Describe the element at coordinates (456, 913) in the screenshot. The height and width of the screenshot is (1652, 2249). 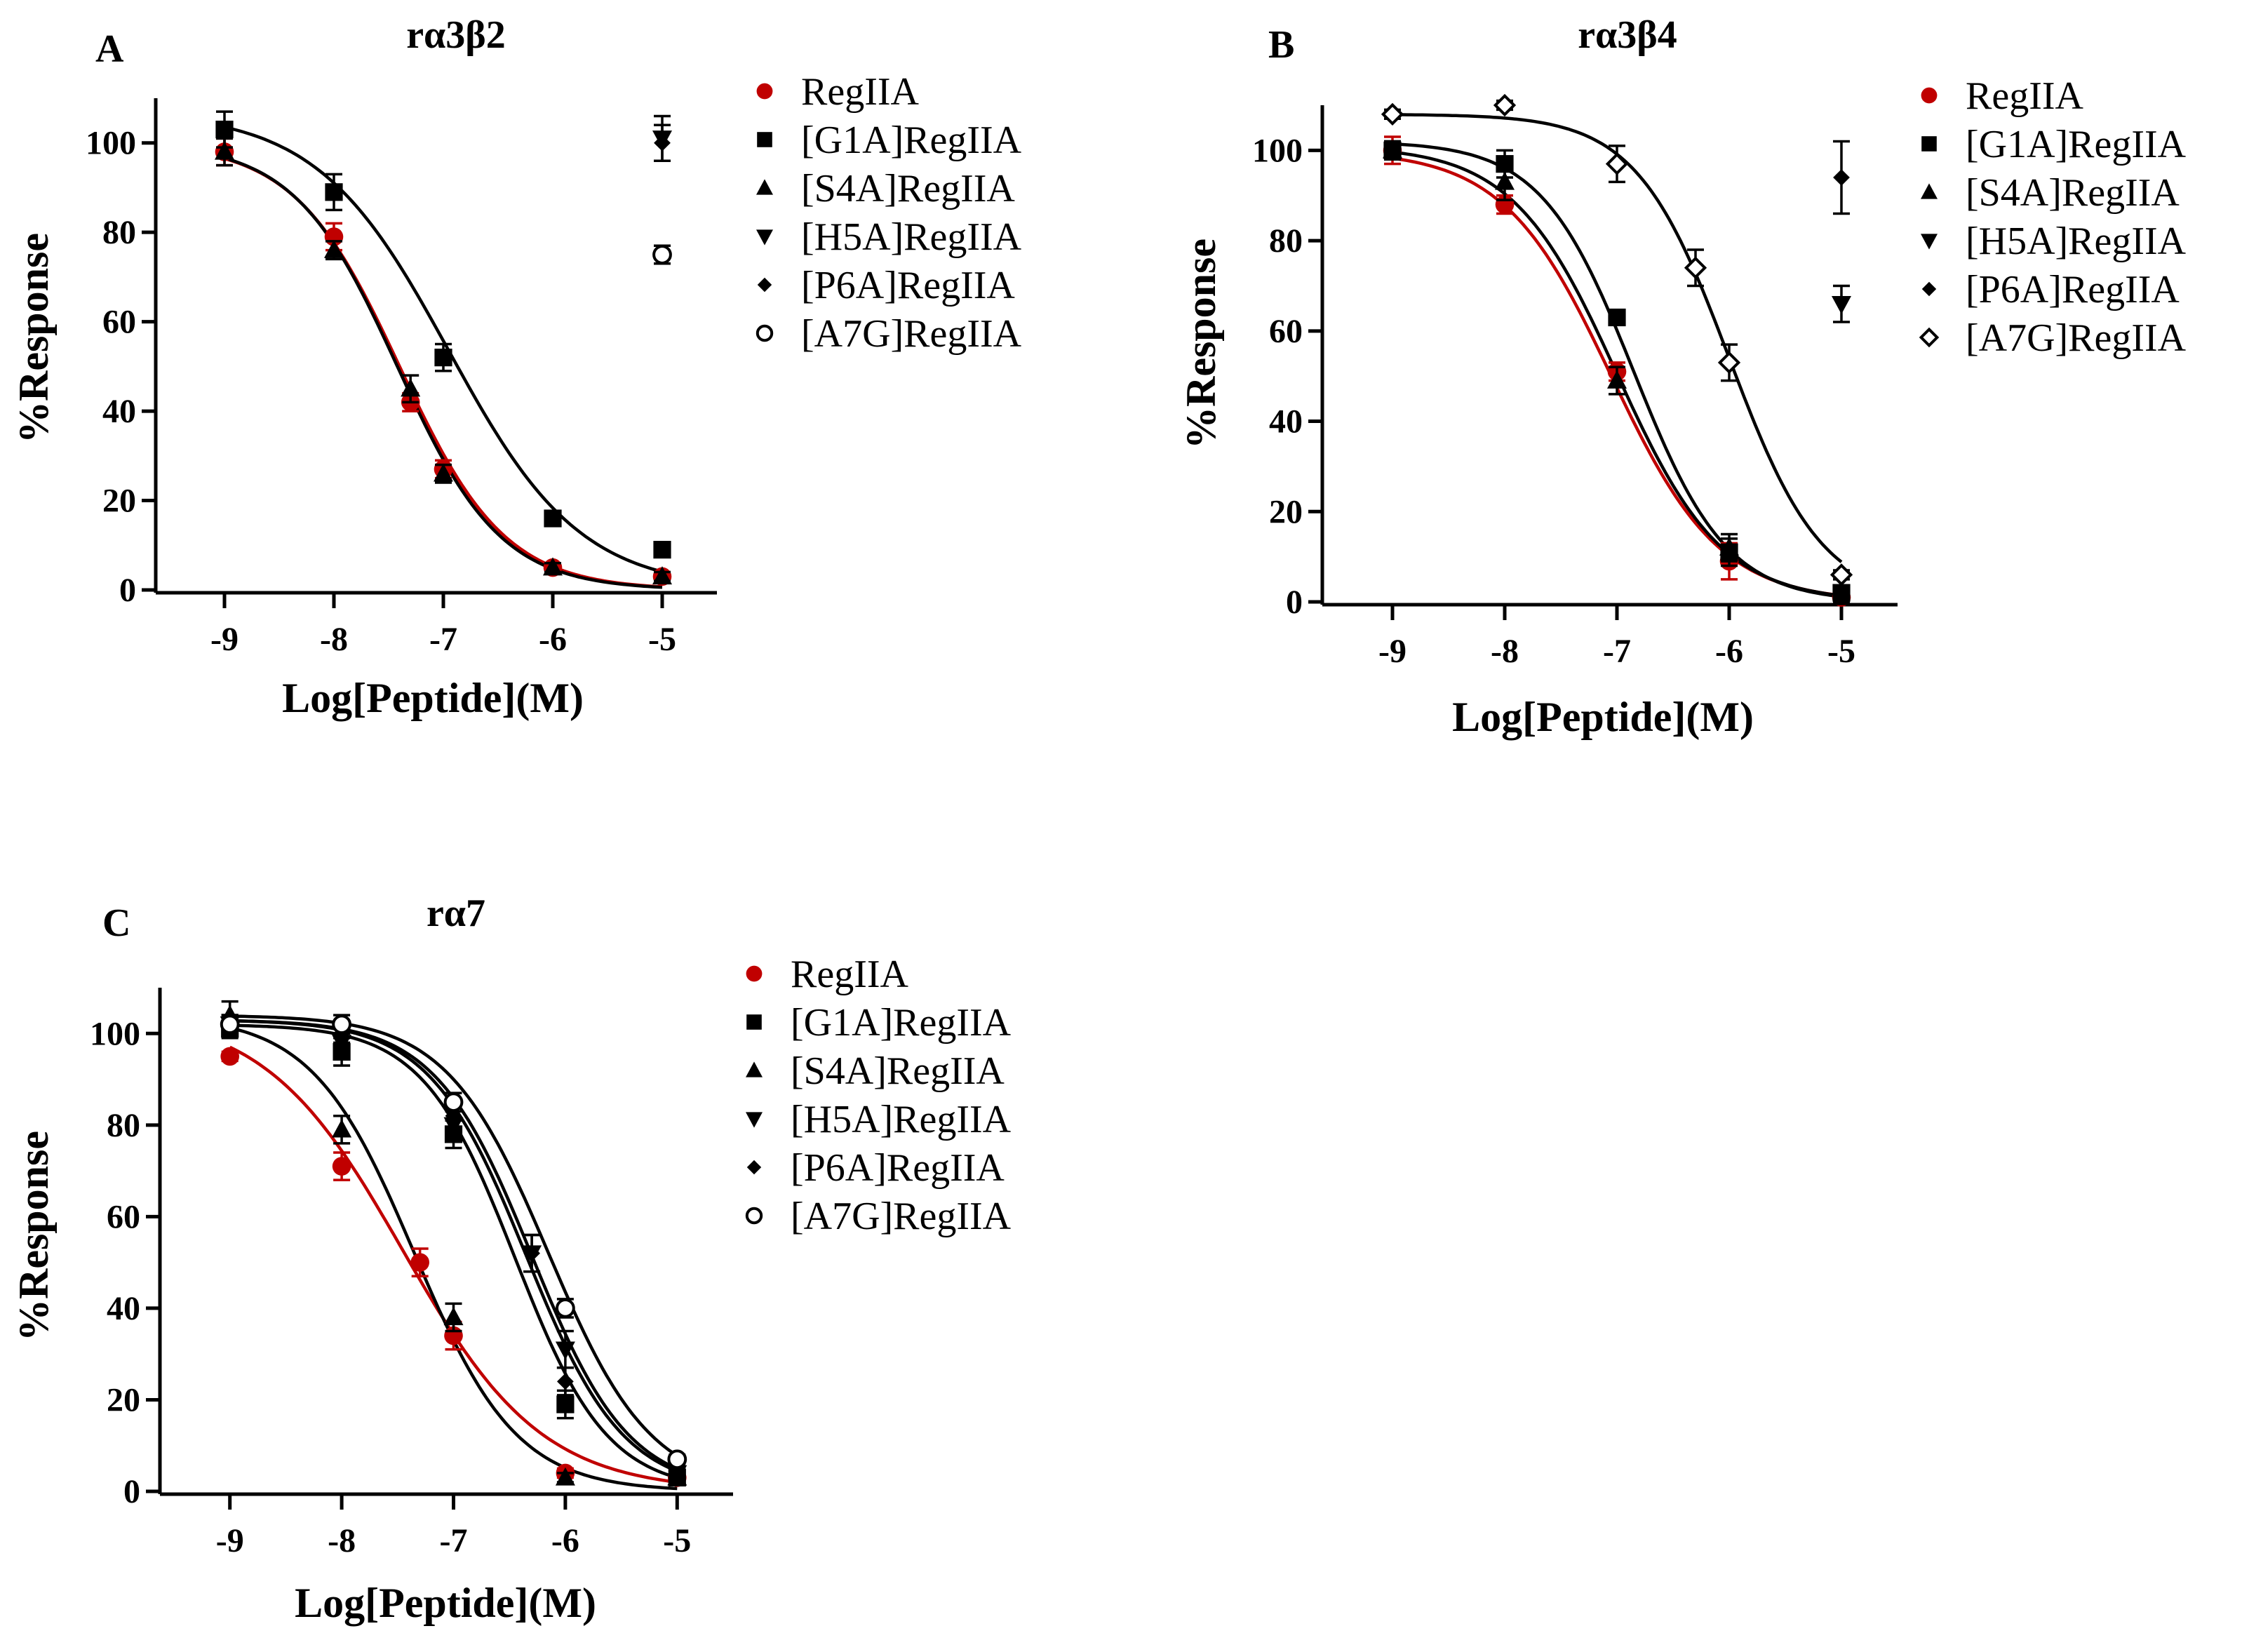
I see `panel-title: rα7` at that location.